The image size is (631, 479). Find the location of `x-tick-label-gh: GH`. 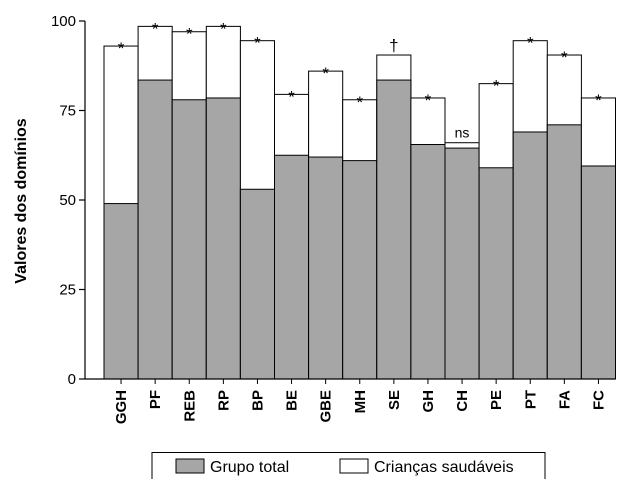

x-tick-label-gh: GH is located at coordinates (428, 401).